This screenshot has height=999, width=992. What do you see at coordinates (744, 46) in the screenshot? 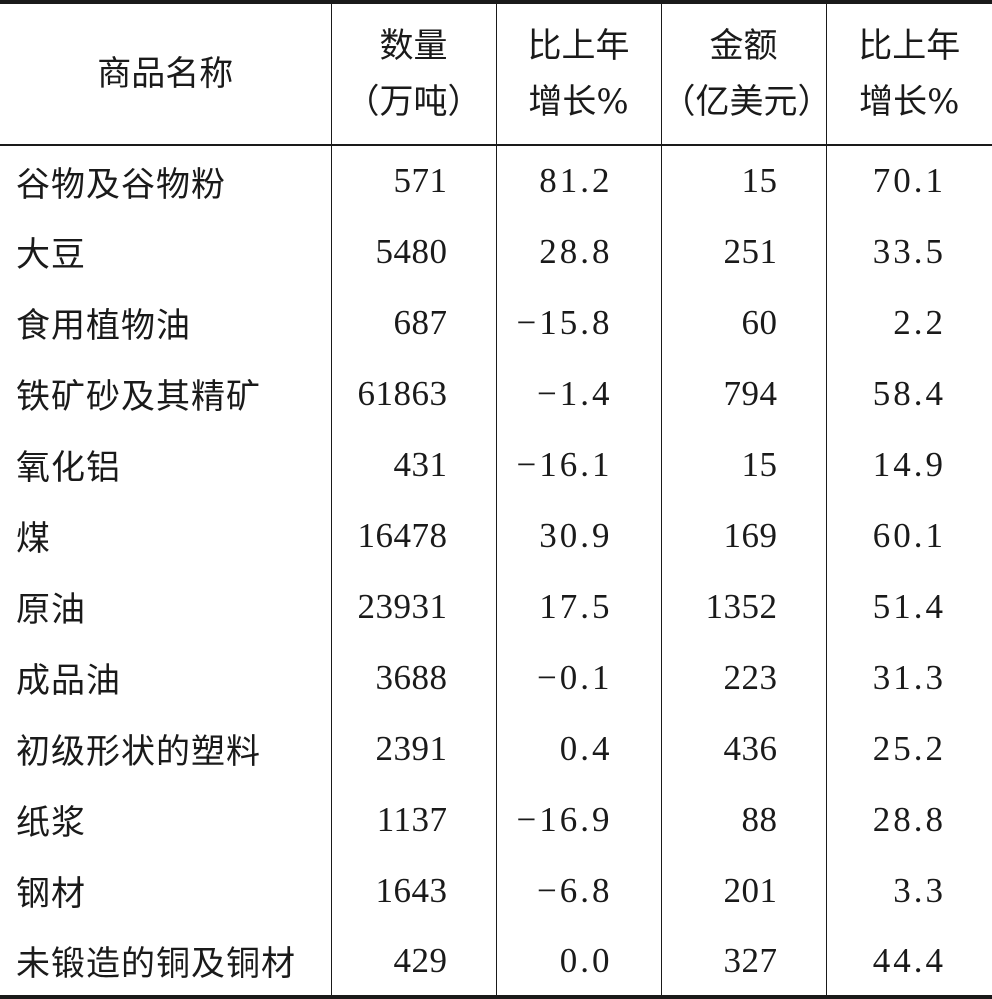
I see `header-amount-line1: 金额` at bounding box center [744, 46].